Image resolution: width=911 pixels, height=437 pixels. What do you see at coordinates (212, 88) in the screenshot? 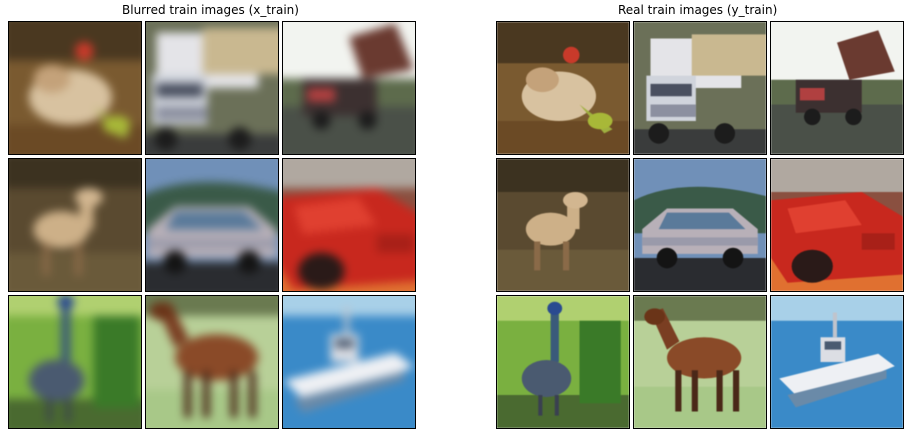
I see `blurred-truck-image` at bounding box center [212, 88].